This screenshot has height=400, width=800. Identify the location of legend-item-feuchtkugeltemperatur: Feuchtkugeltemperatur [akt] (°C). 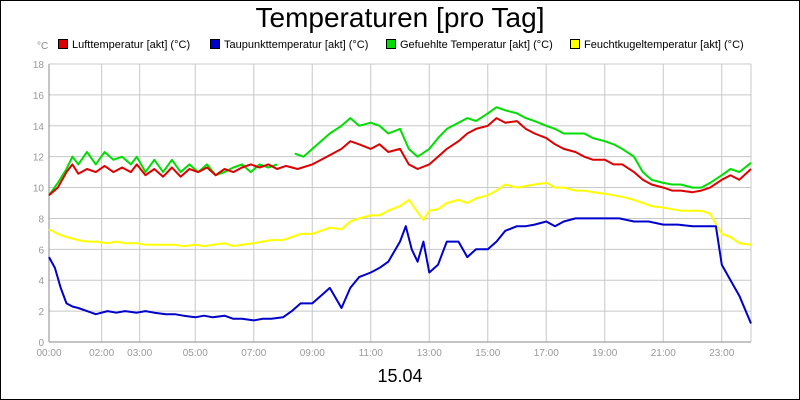
(657, 45).